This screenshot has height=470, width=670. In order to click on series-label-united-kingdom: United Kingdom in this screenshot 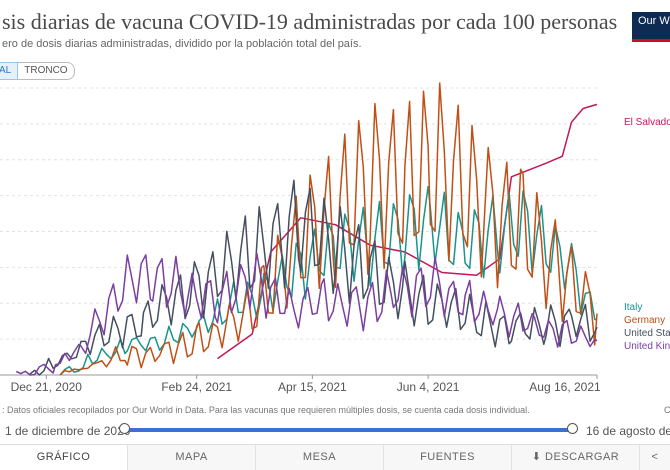, I will do `click(647, 346)`.